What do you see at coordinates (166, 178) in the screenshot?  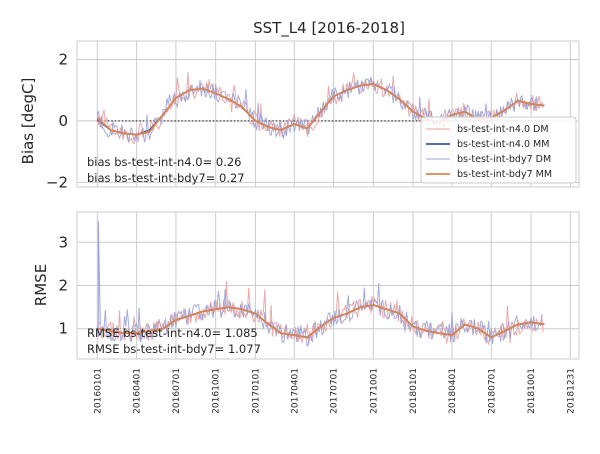 I see `bias-annotation-bdy7: bias bs-test-int-bdy7= 0.27` at bounding box center [166, 178].